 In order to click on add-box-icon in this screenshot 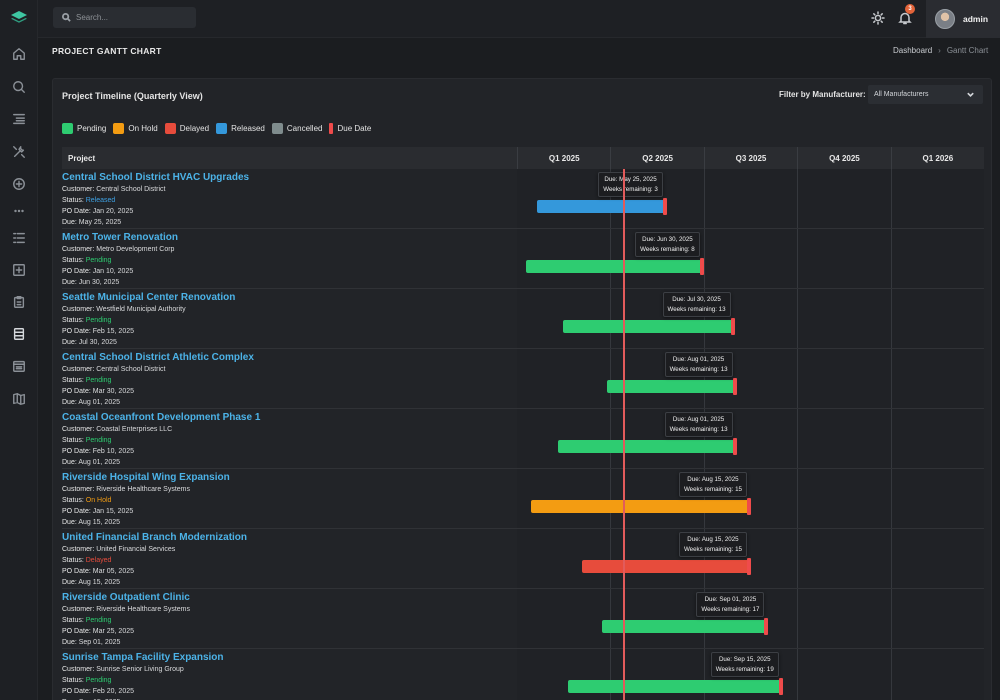, I will do `click(19, 270)`.